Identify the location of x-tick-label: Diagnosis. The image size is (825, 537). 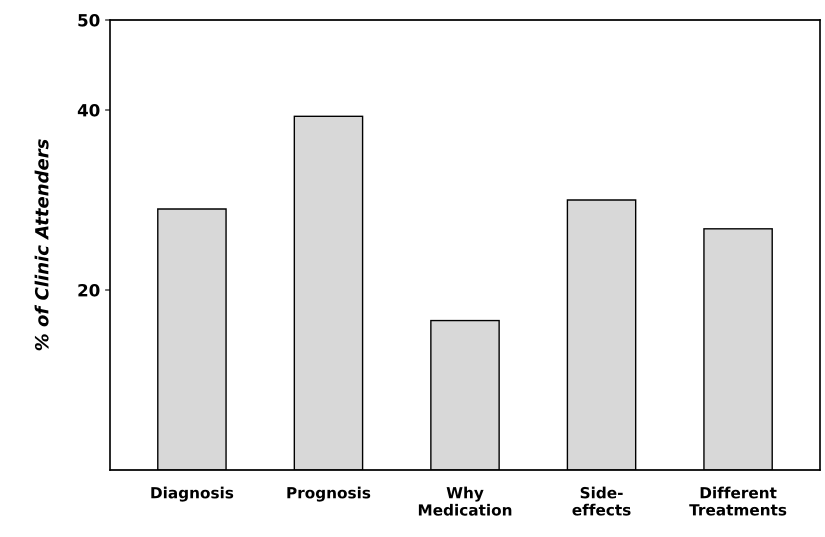
(192, 494).